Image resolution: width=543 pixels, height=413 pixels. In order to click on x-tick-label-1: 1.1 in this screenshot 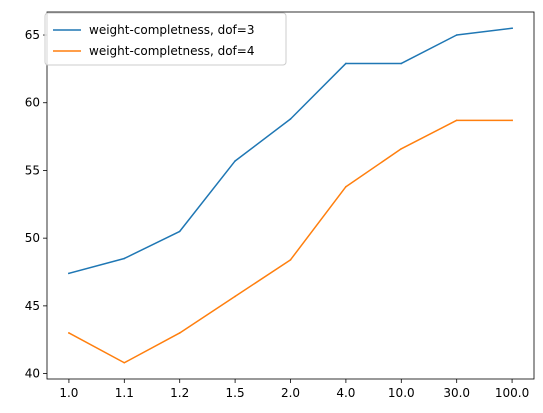, I will do `click(124, 393)`.